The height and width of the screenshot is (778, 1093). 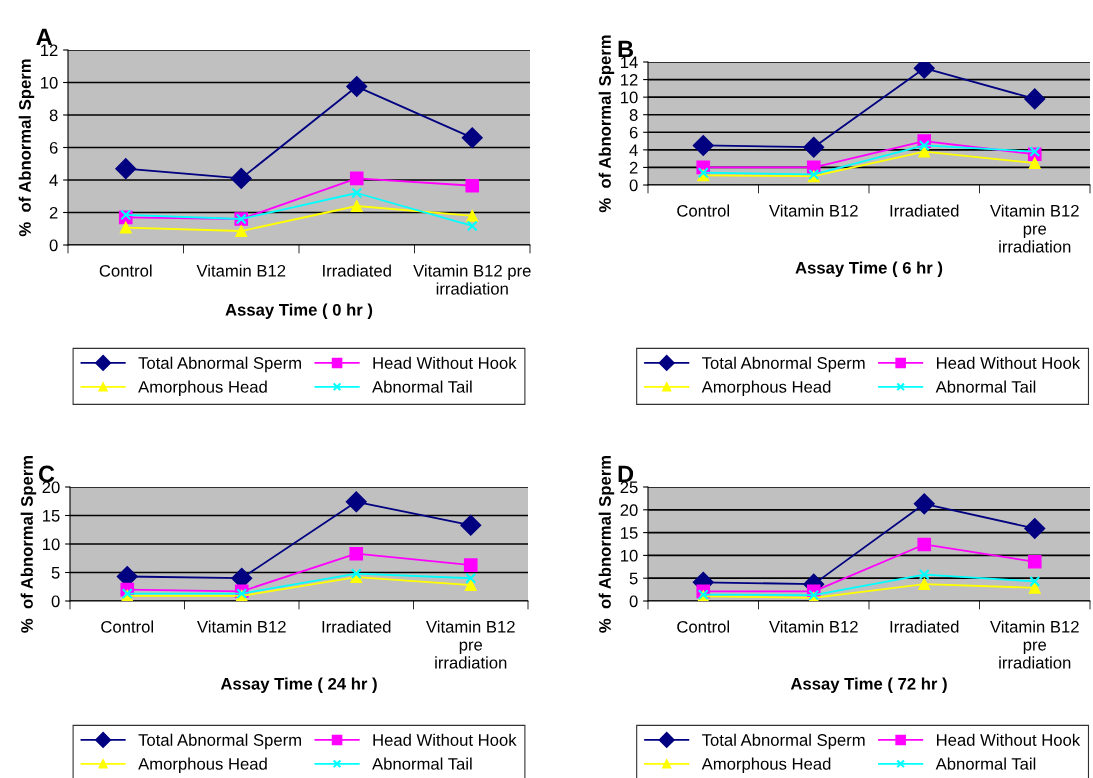 I want to click on x-axis-title: Assay Time ( 24 hr ), so click(x=298, y=685).